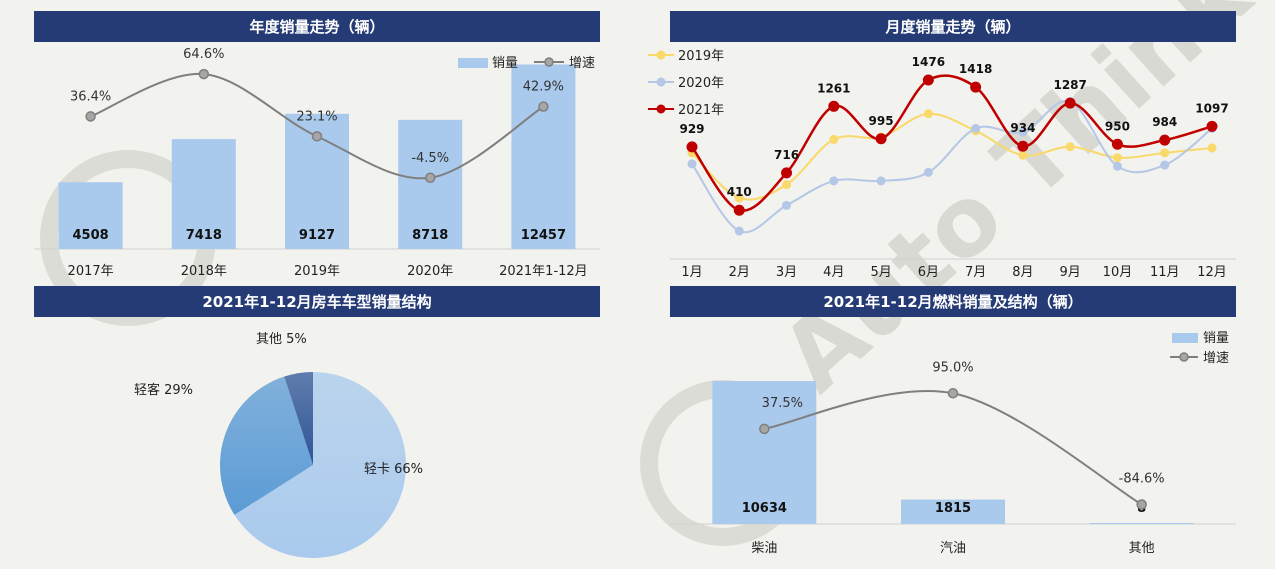  What do you see at coordinates (953, 447) in the screenshot?
I see `fuel-growth-line` at bounding box center [953, 447].